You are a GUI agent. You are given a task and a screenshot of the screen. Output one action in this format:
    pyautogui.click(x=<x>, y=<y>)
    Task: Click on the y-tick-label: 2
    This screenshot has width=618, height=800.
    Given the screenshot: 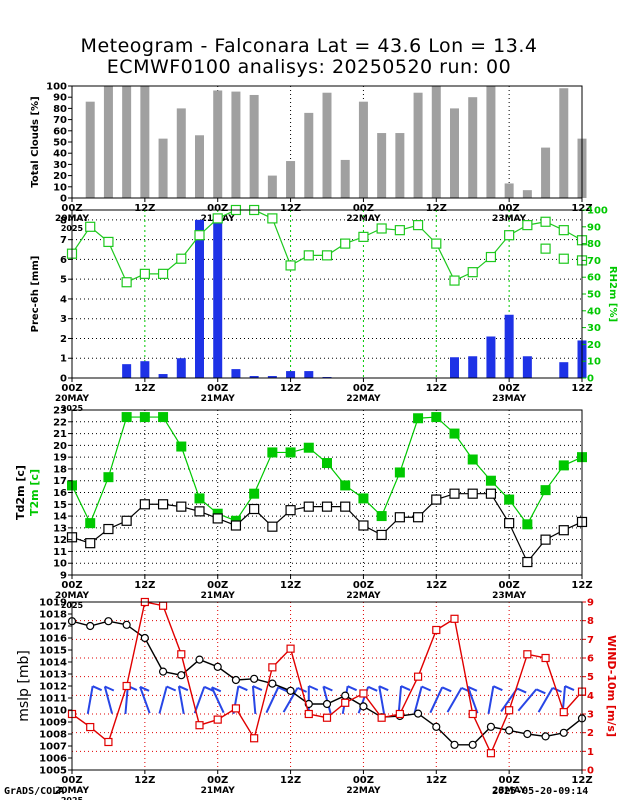 What is the action you would take?
    pyautogui.click(x=63, y=339)
    